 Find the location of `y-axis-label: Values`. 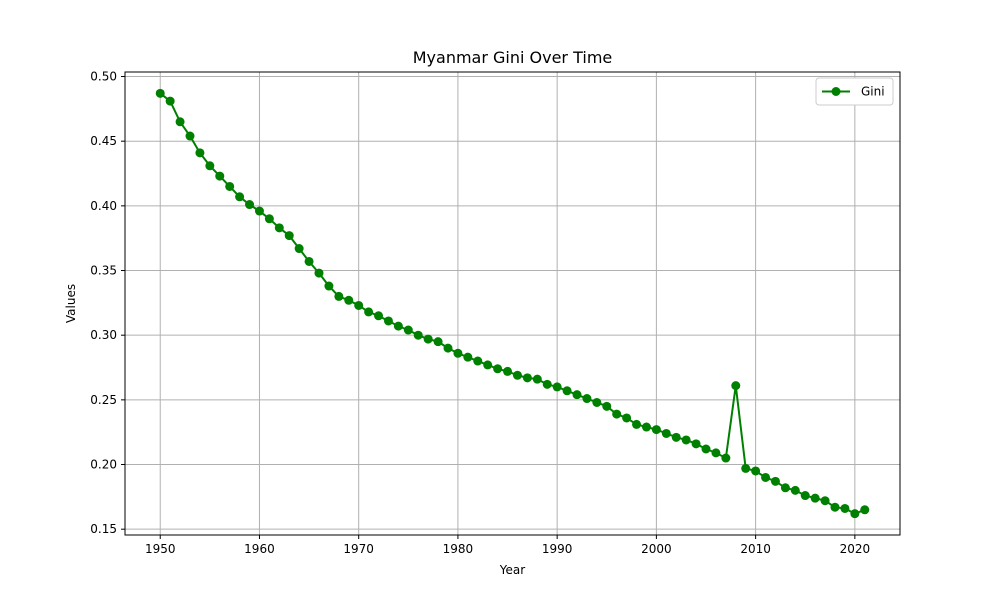

y-axis-label: Values is located at coordinates (71, 303).